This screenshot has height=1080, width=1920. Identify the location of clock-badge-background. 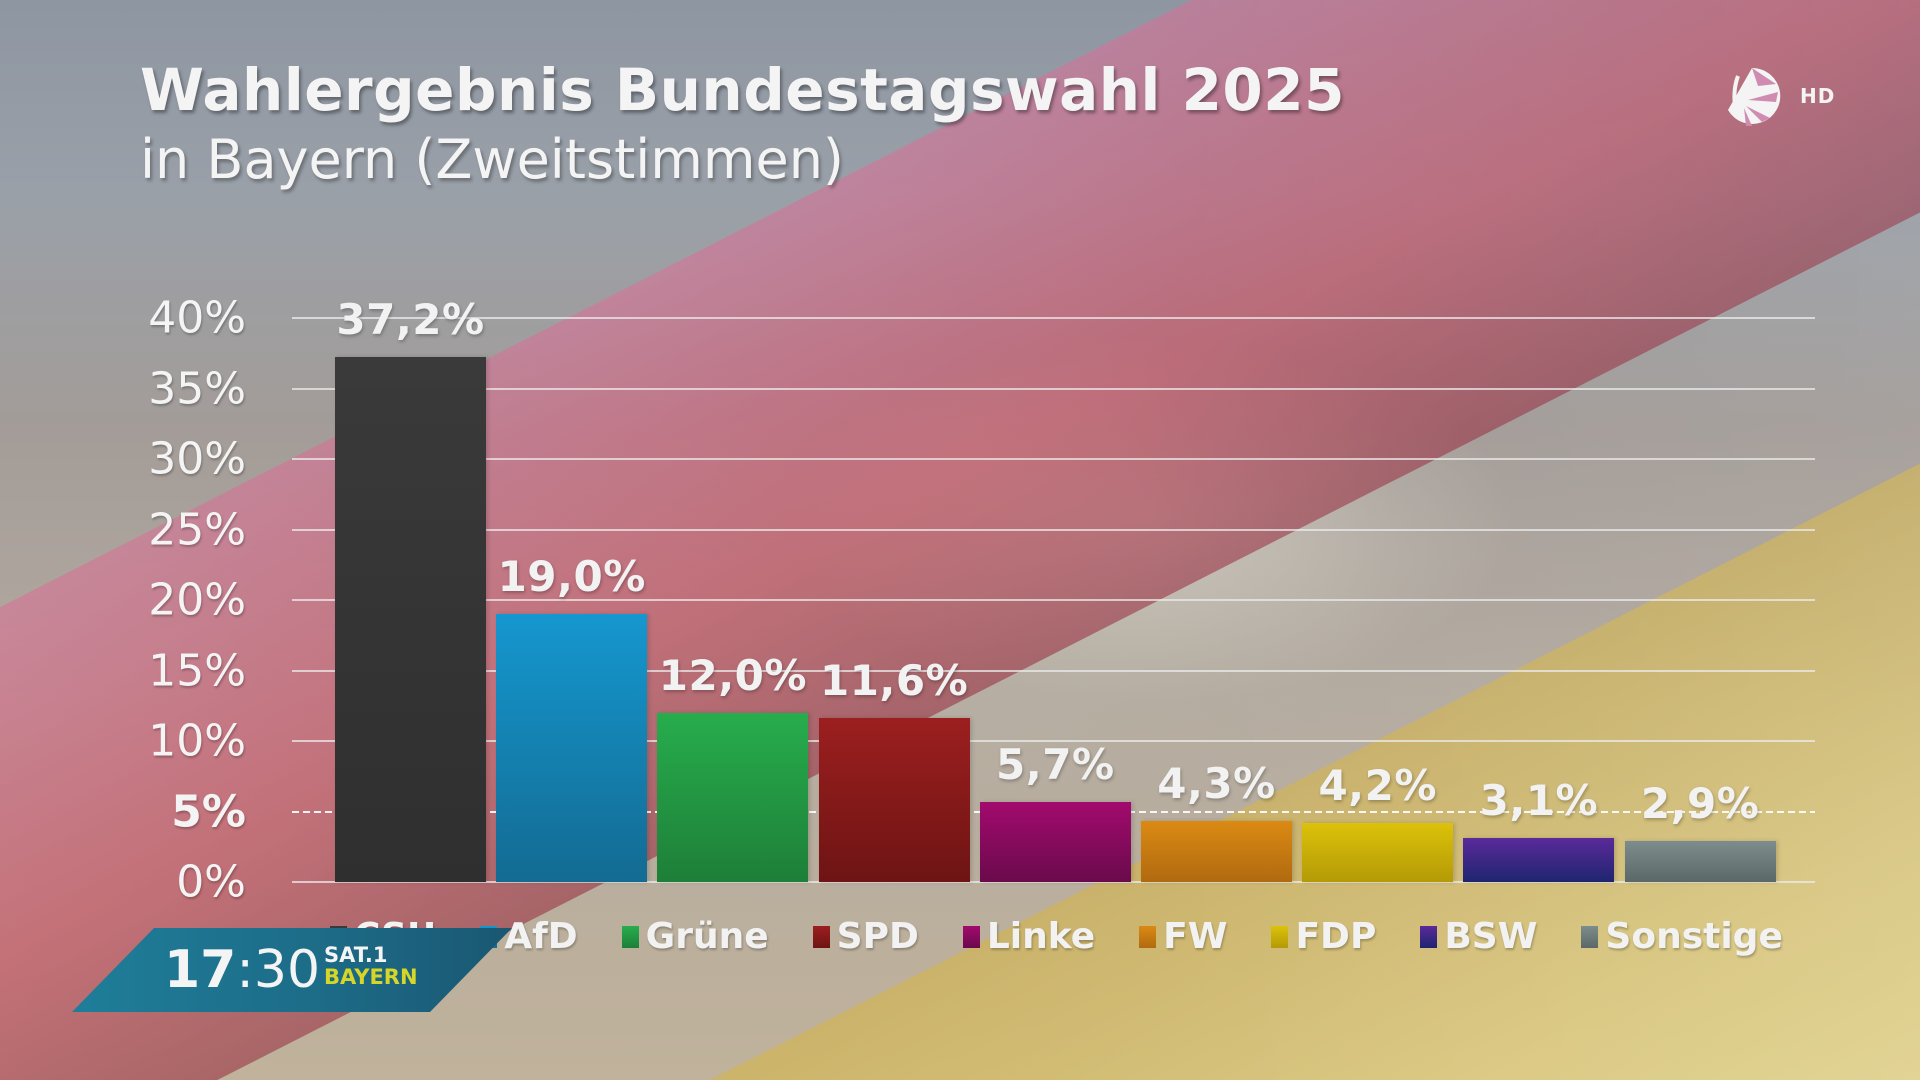
(292, 970).